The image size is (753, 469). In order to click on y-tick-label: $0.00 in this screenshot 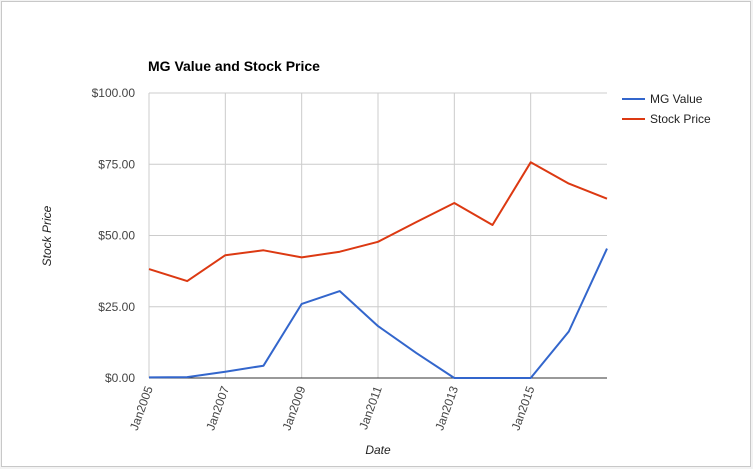, I will do `click(120, 378)`.